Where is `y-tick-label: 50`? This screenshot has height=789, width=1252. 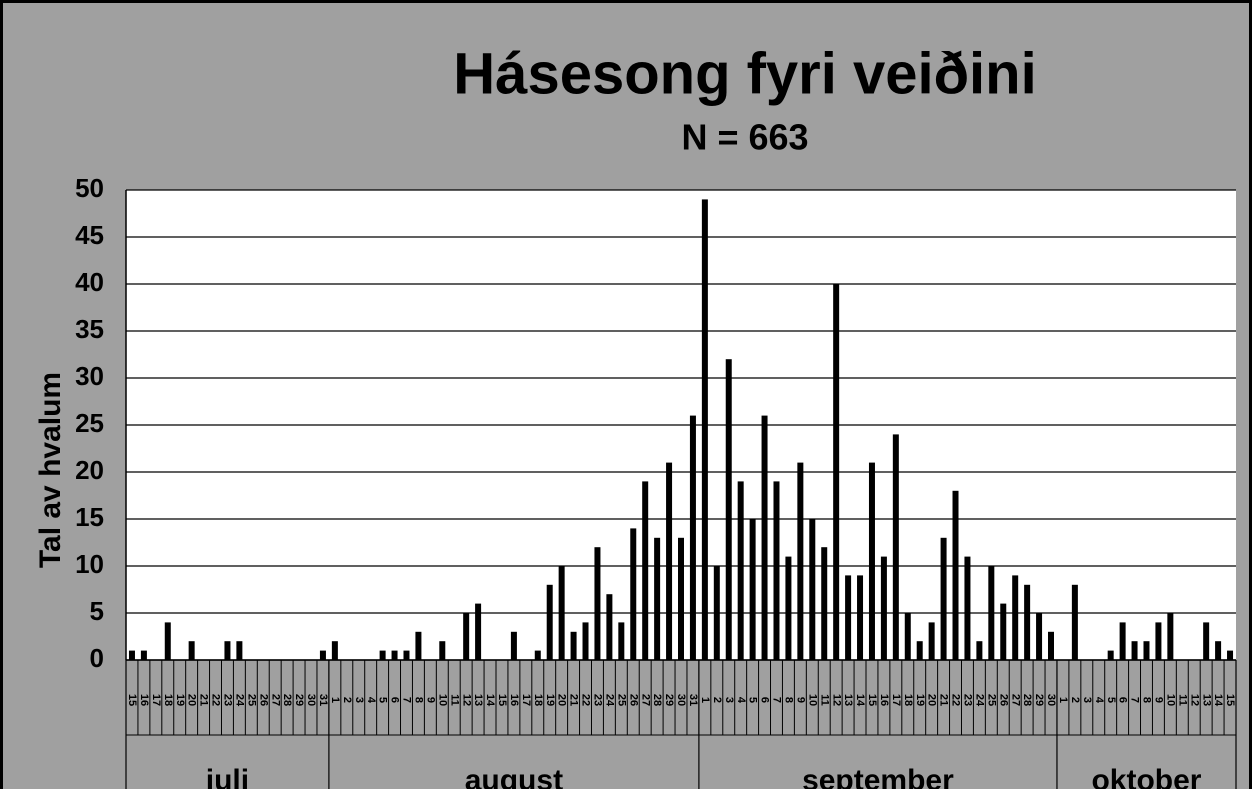 y-tick-label: 50 is located at coordinates (89, 188).